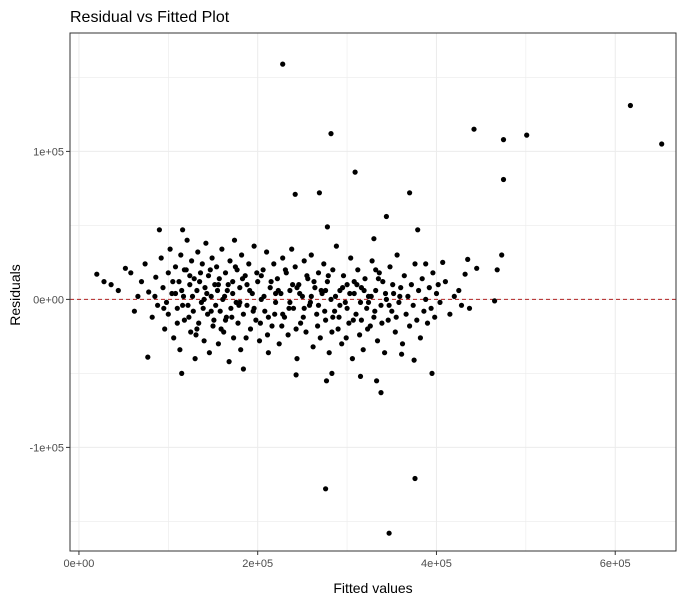 This screenshot has height=603, width=684. Describe the element at coordinates (436, 564) in the screenshot. I see `x-tick-label: 4e+05` at that location.